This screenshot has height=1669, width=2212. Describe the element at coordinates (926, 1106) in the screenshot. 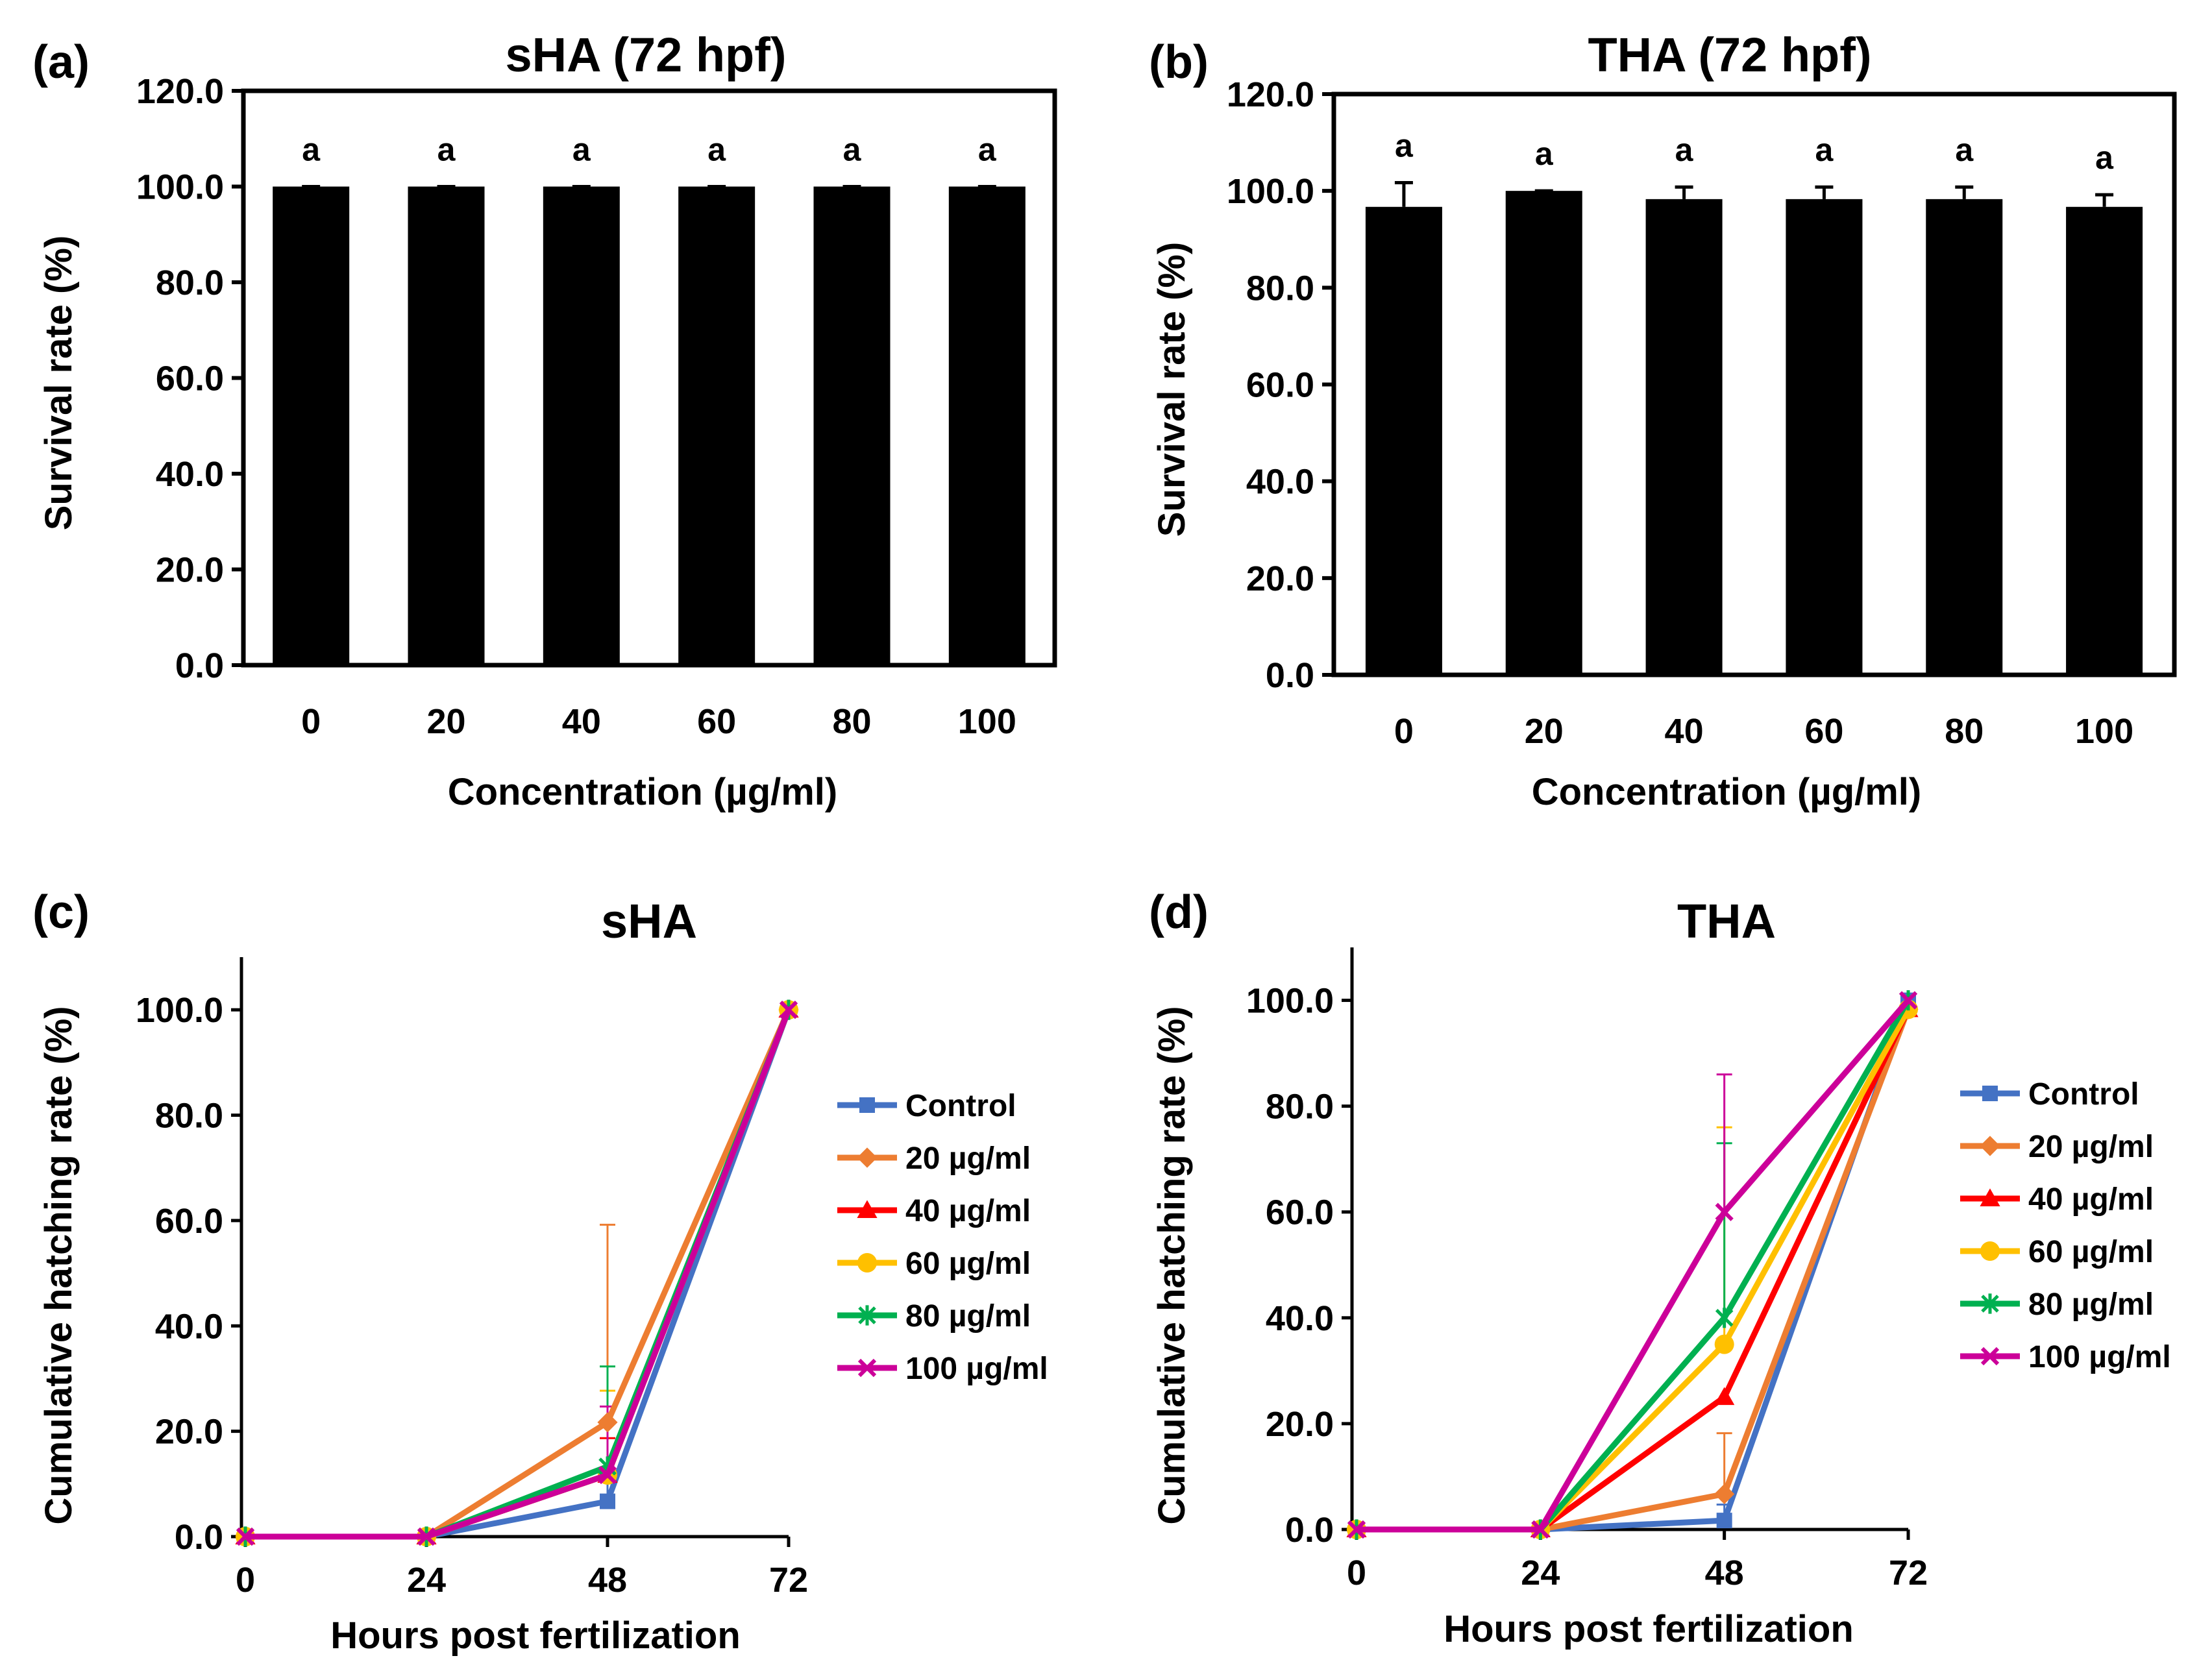

I see `legend-item: Control` at that location.